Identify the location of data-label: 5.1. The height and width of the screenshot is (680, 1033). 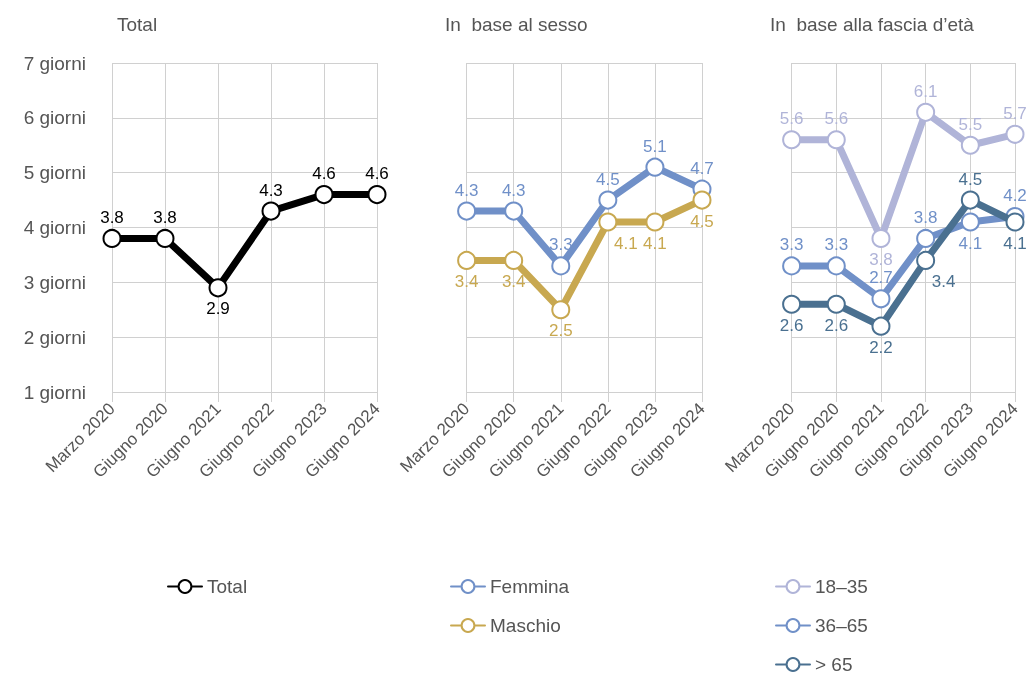
(655, 146).